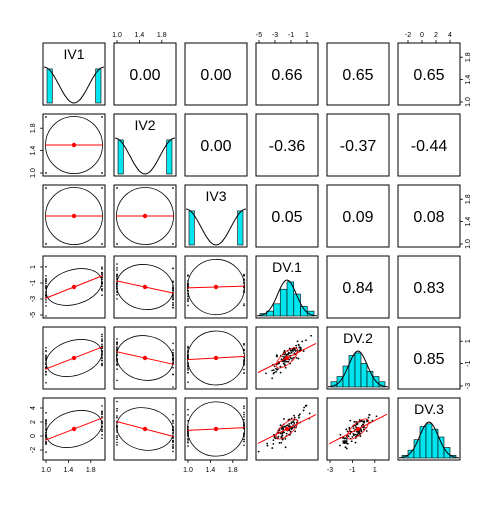  I want to click on tick-label: 1.8, so click(233, 470).